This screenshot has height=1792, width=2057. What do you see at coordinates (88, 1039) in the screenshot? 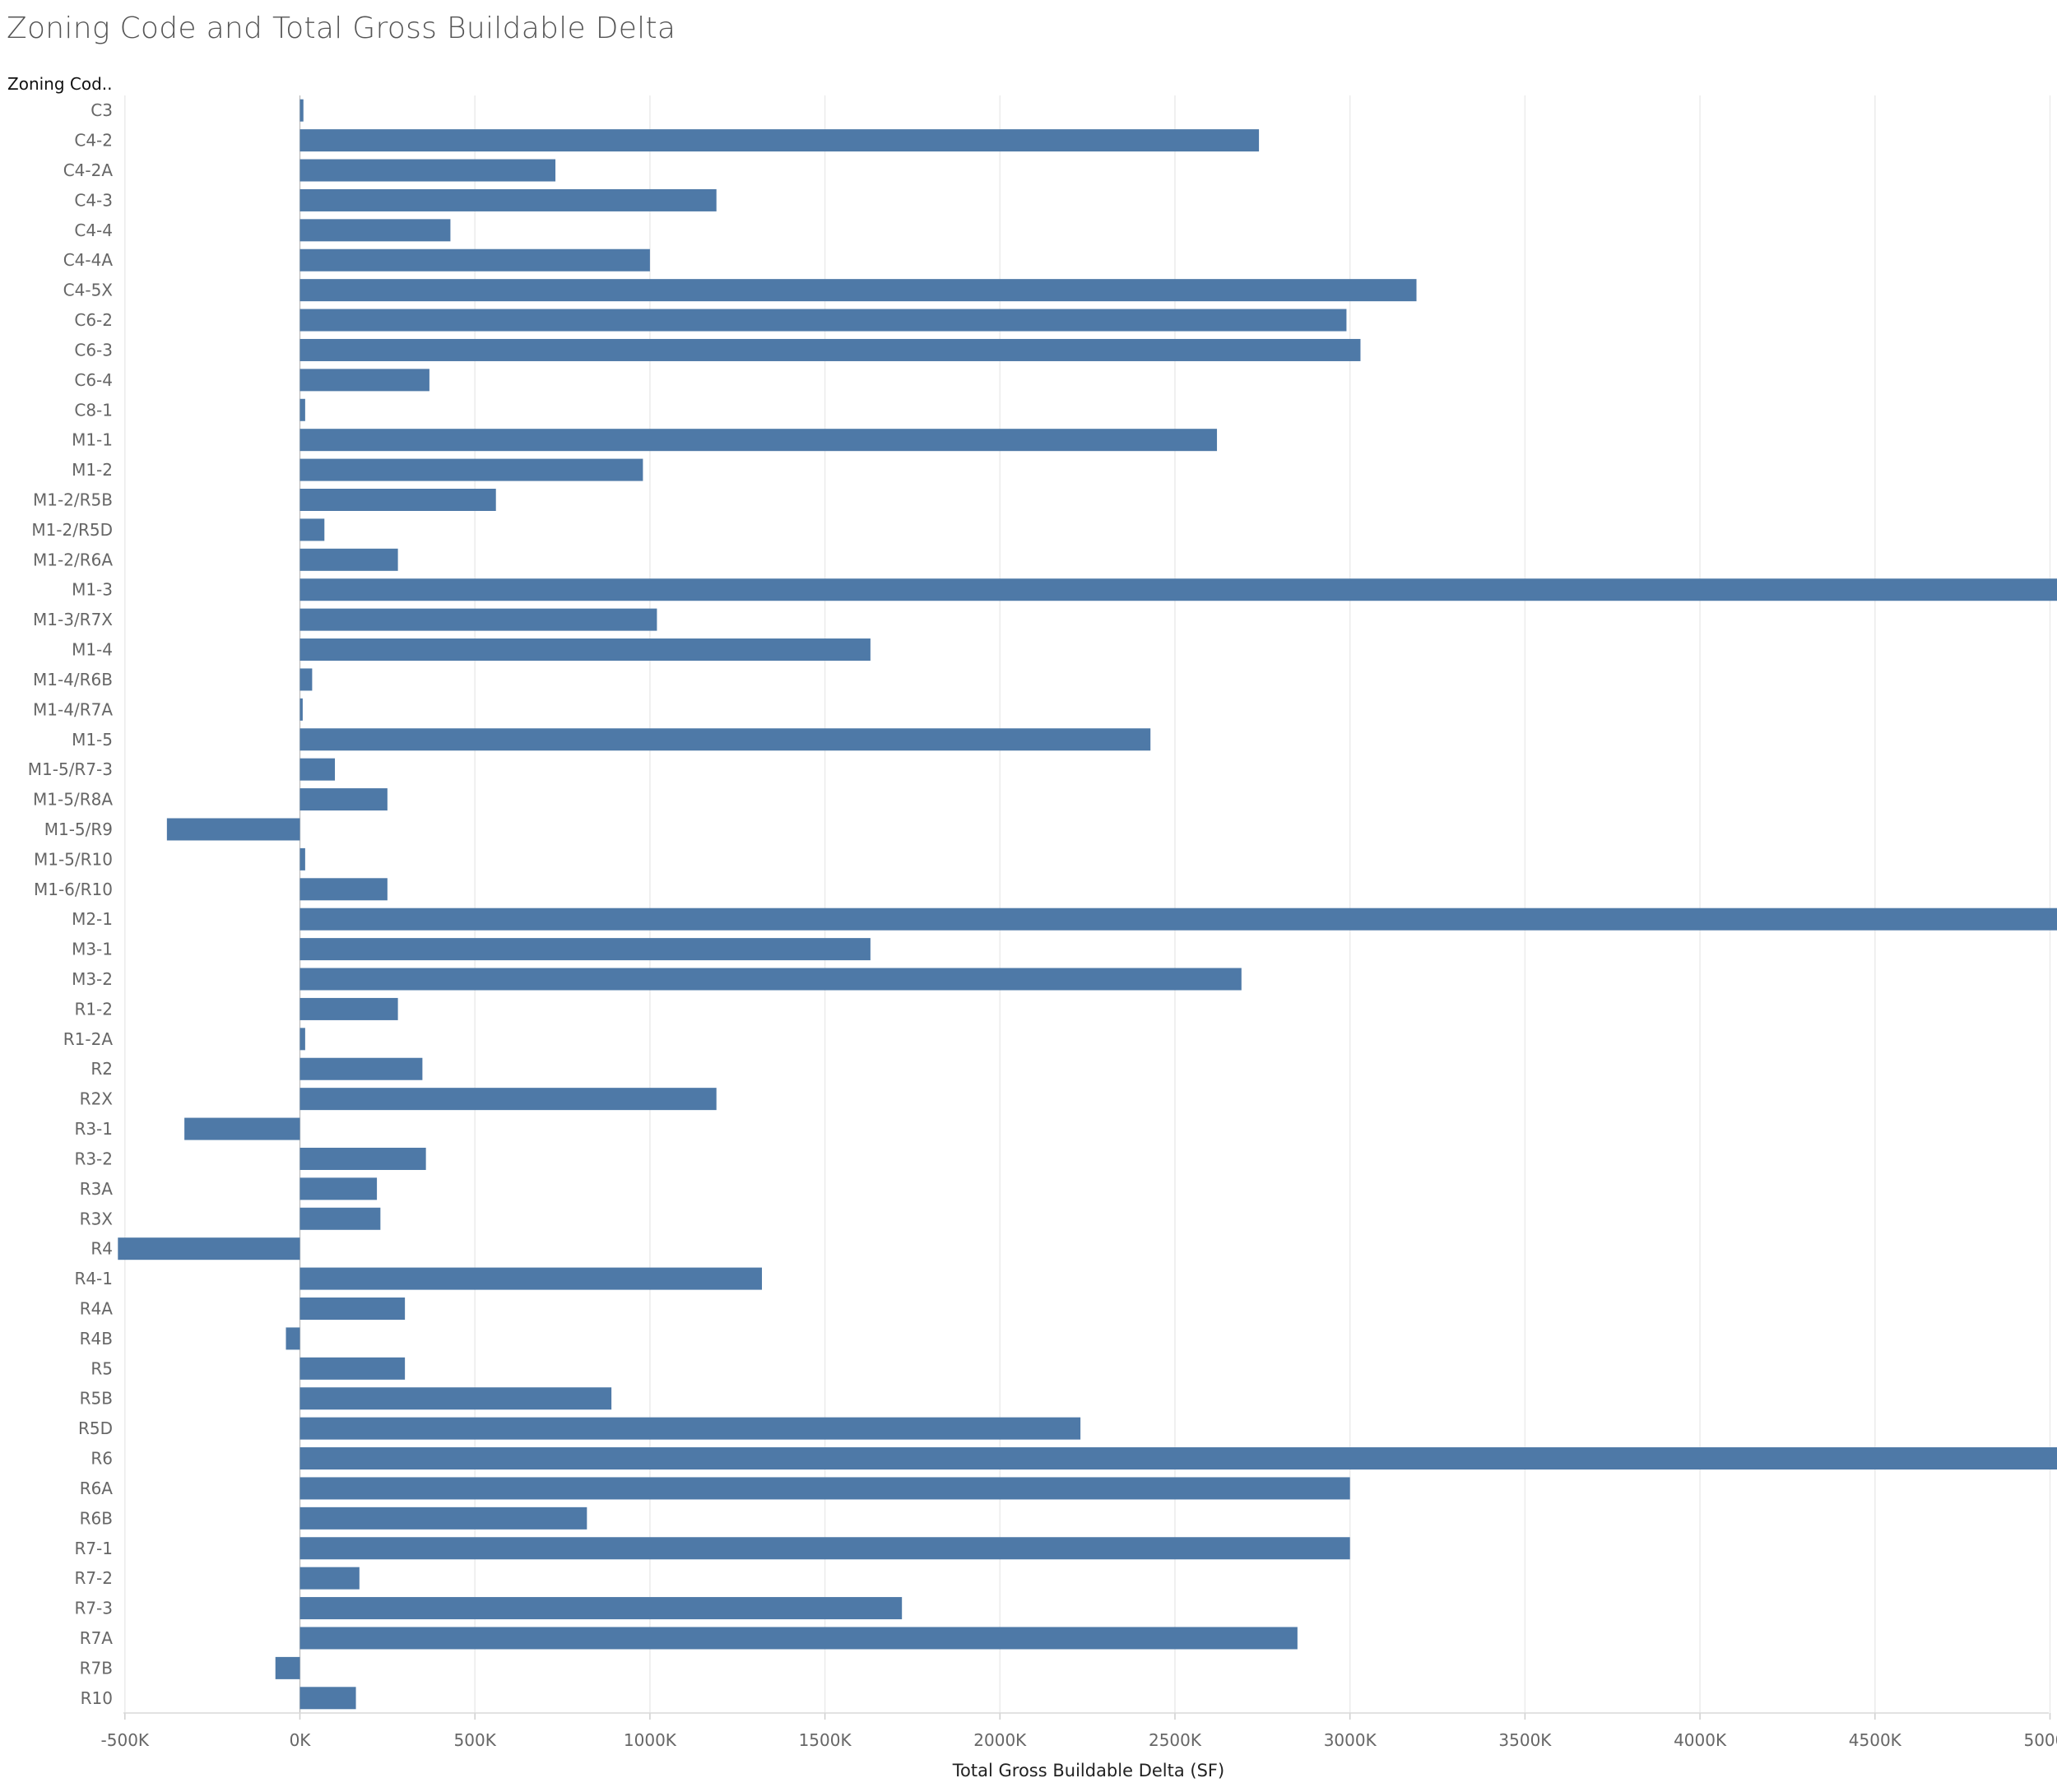
I see `category-label: R1-2A` at bounding box center [88, 1039].